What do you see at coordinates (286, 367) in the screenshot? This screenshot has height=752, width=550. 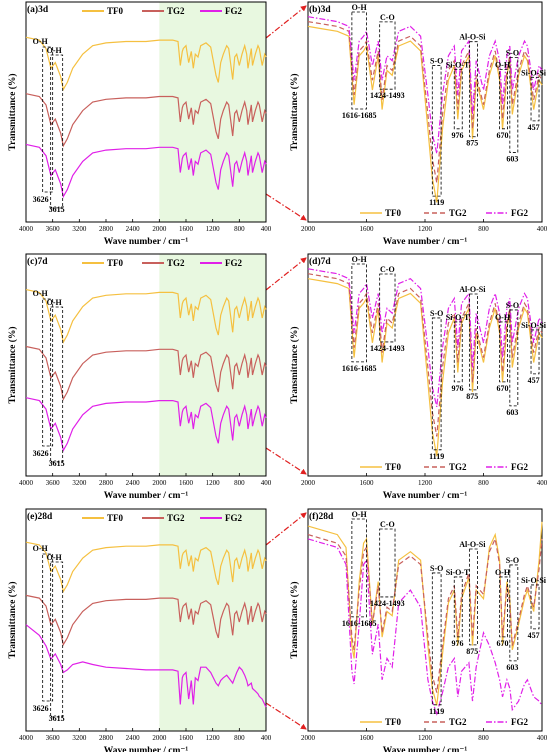 I see `panel-connector-arrows` at bounding box center [286, 367].